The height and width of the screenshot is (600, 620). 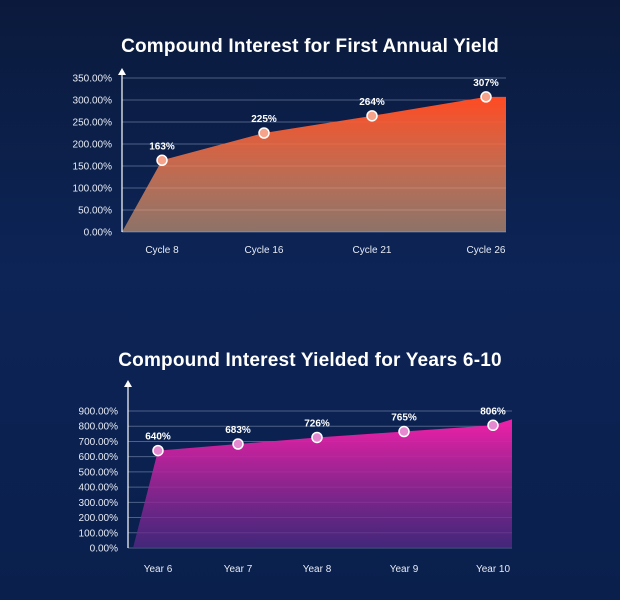 What do you see at coordinates (310, 46) in the screenshot?
I see `chart-title: Compound Interest for First Annual Yield` at bounding box center [310, 46].